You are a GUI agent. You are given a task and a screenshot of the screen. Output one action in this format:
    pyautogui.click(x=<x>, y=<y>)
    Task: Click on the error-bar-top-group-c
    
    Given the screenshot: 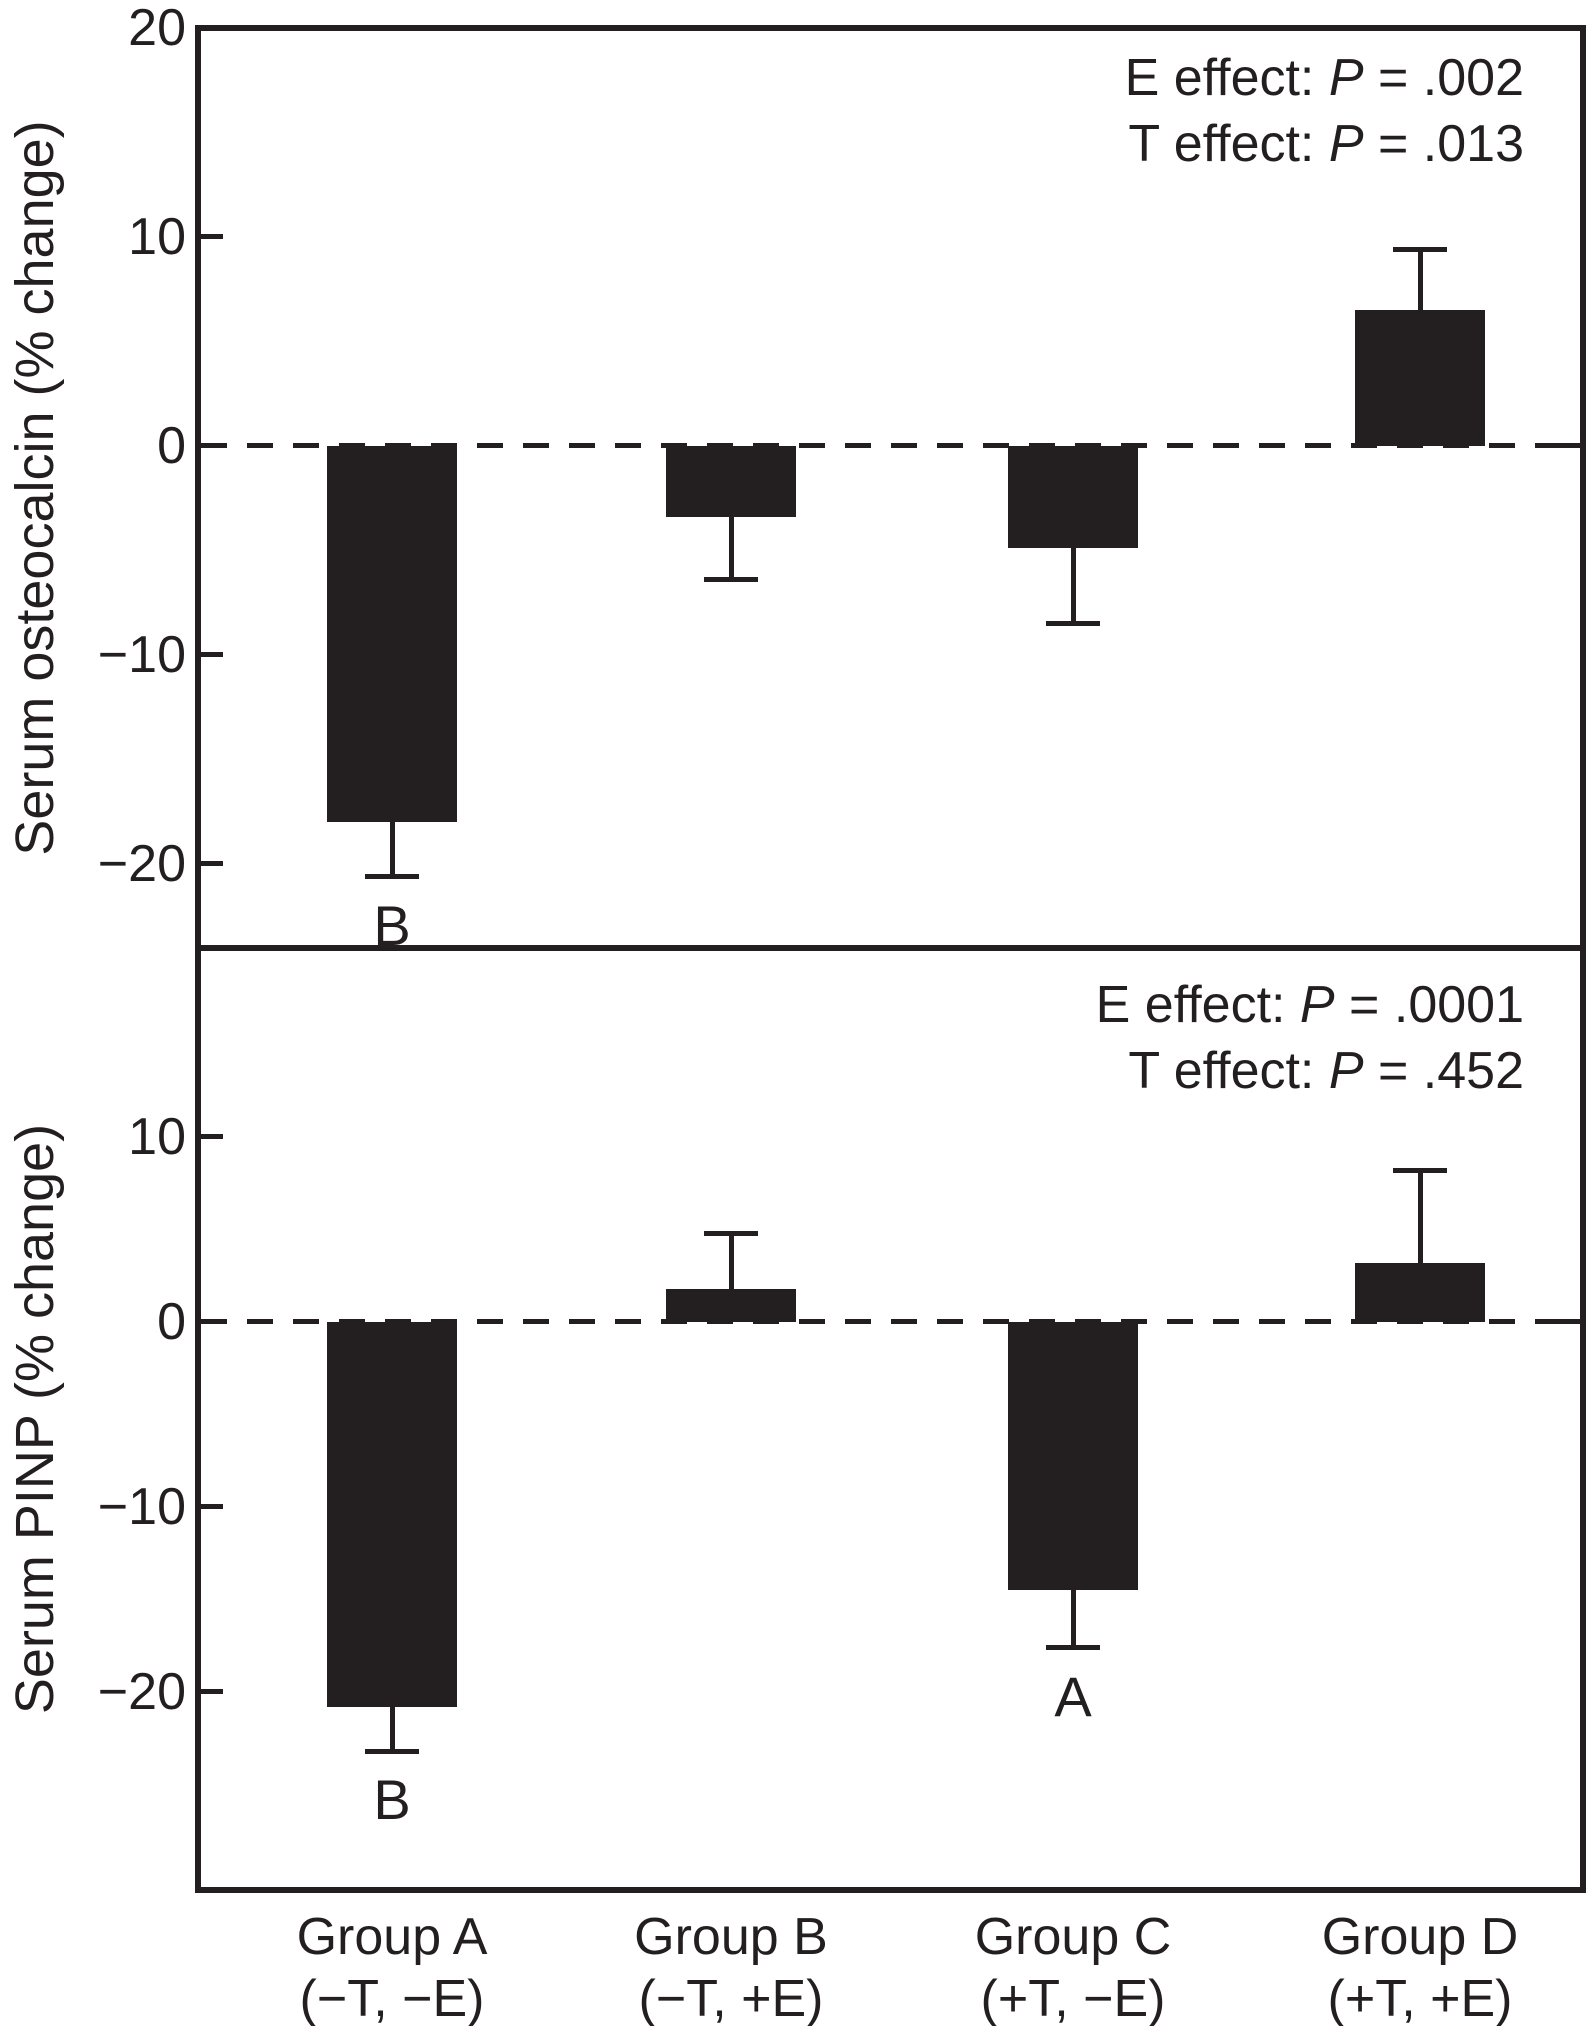 What is the action you would take?
    pyautogui.click(x=1073, y=586)
    